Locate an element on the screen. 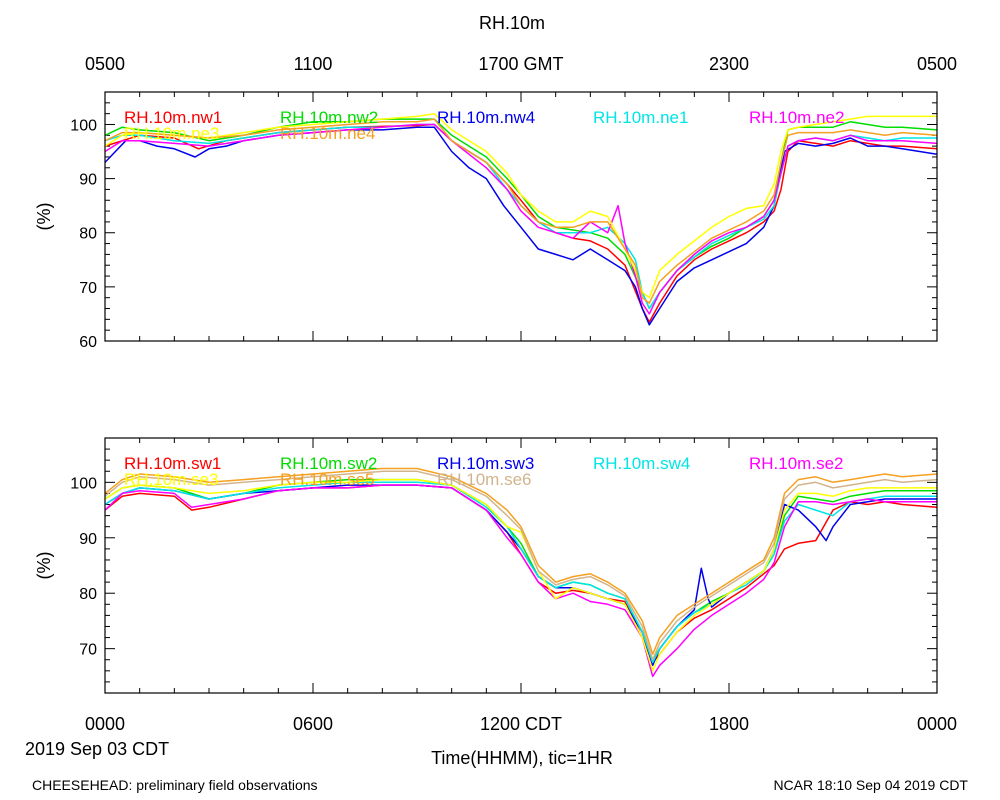 The width and height of the screenshot is (1000, 800). bottom-tick-label: 1200 CDT is located at coordinates (521, 724).